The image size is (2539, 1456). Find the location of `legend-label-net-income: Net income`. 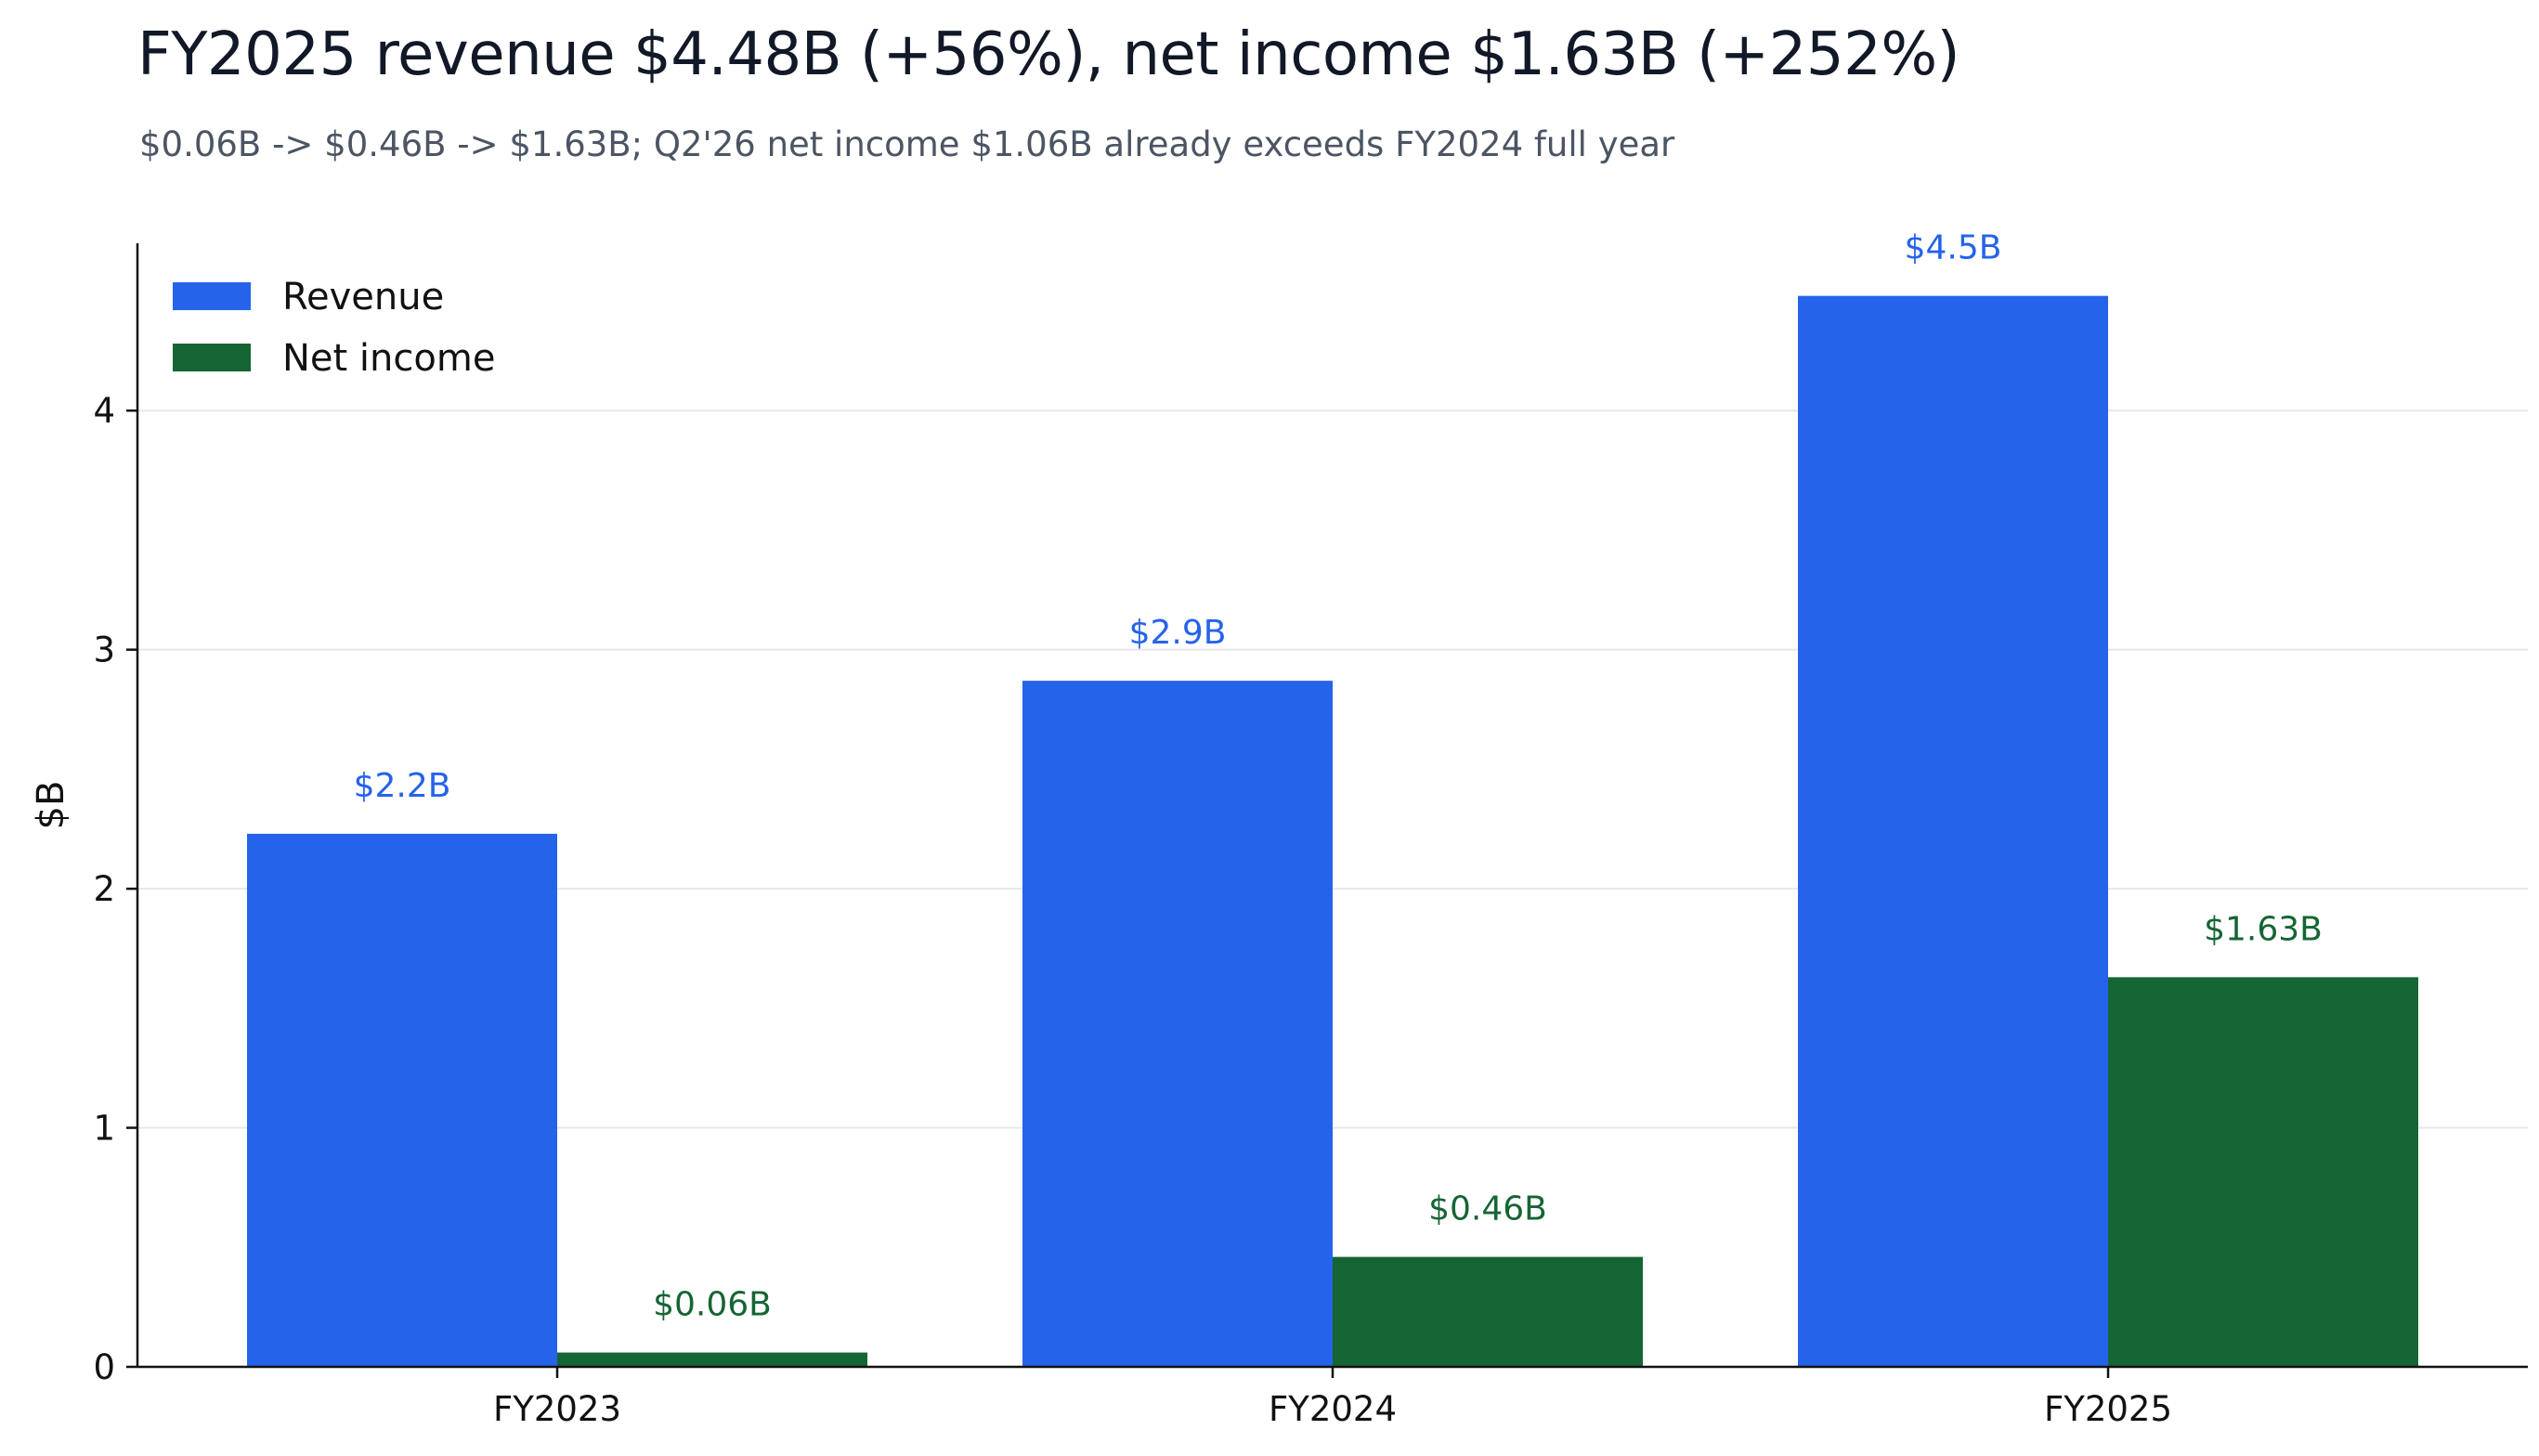

legend-label-net-income: Net income is located at coordinates (388, 358).